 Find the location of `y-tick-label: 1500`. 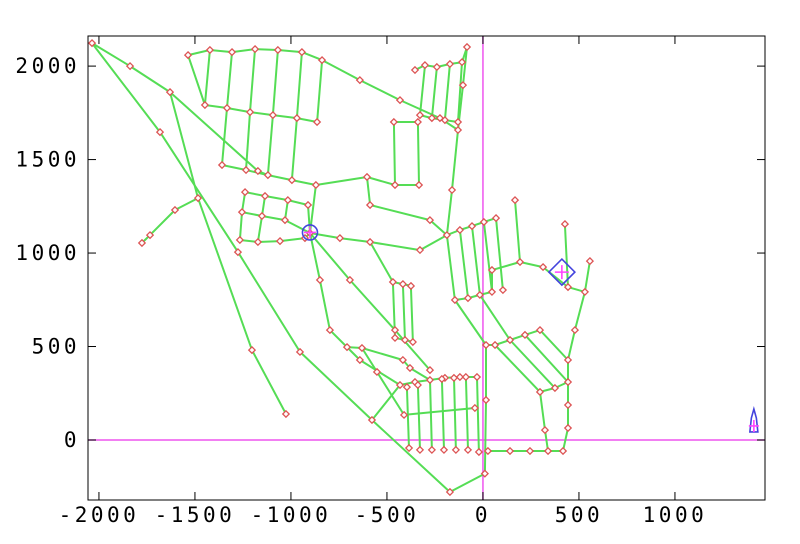

y-tick-label: 1500 is located at coordinates (47, 160).